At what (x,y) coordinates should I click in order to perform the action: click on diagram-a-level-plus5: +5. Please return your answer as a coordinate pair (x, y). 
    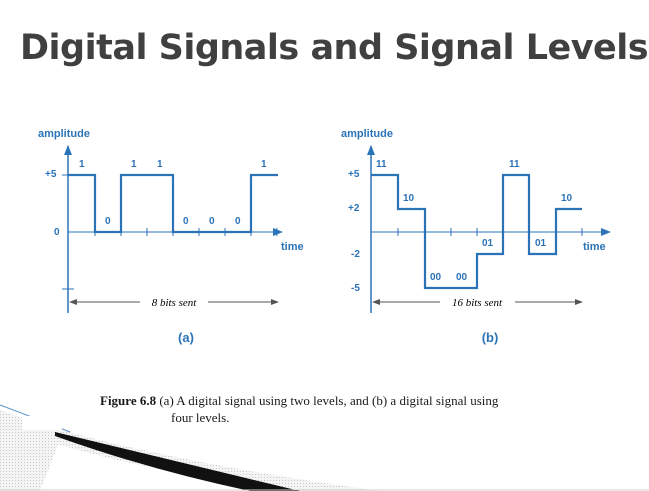
    Looking at the image, I should click on (51, 174).